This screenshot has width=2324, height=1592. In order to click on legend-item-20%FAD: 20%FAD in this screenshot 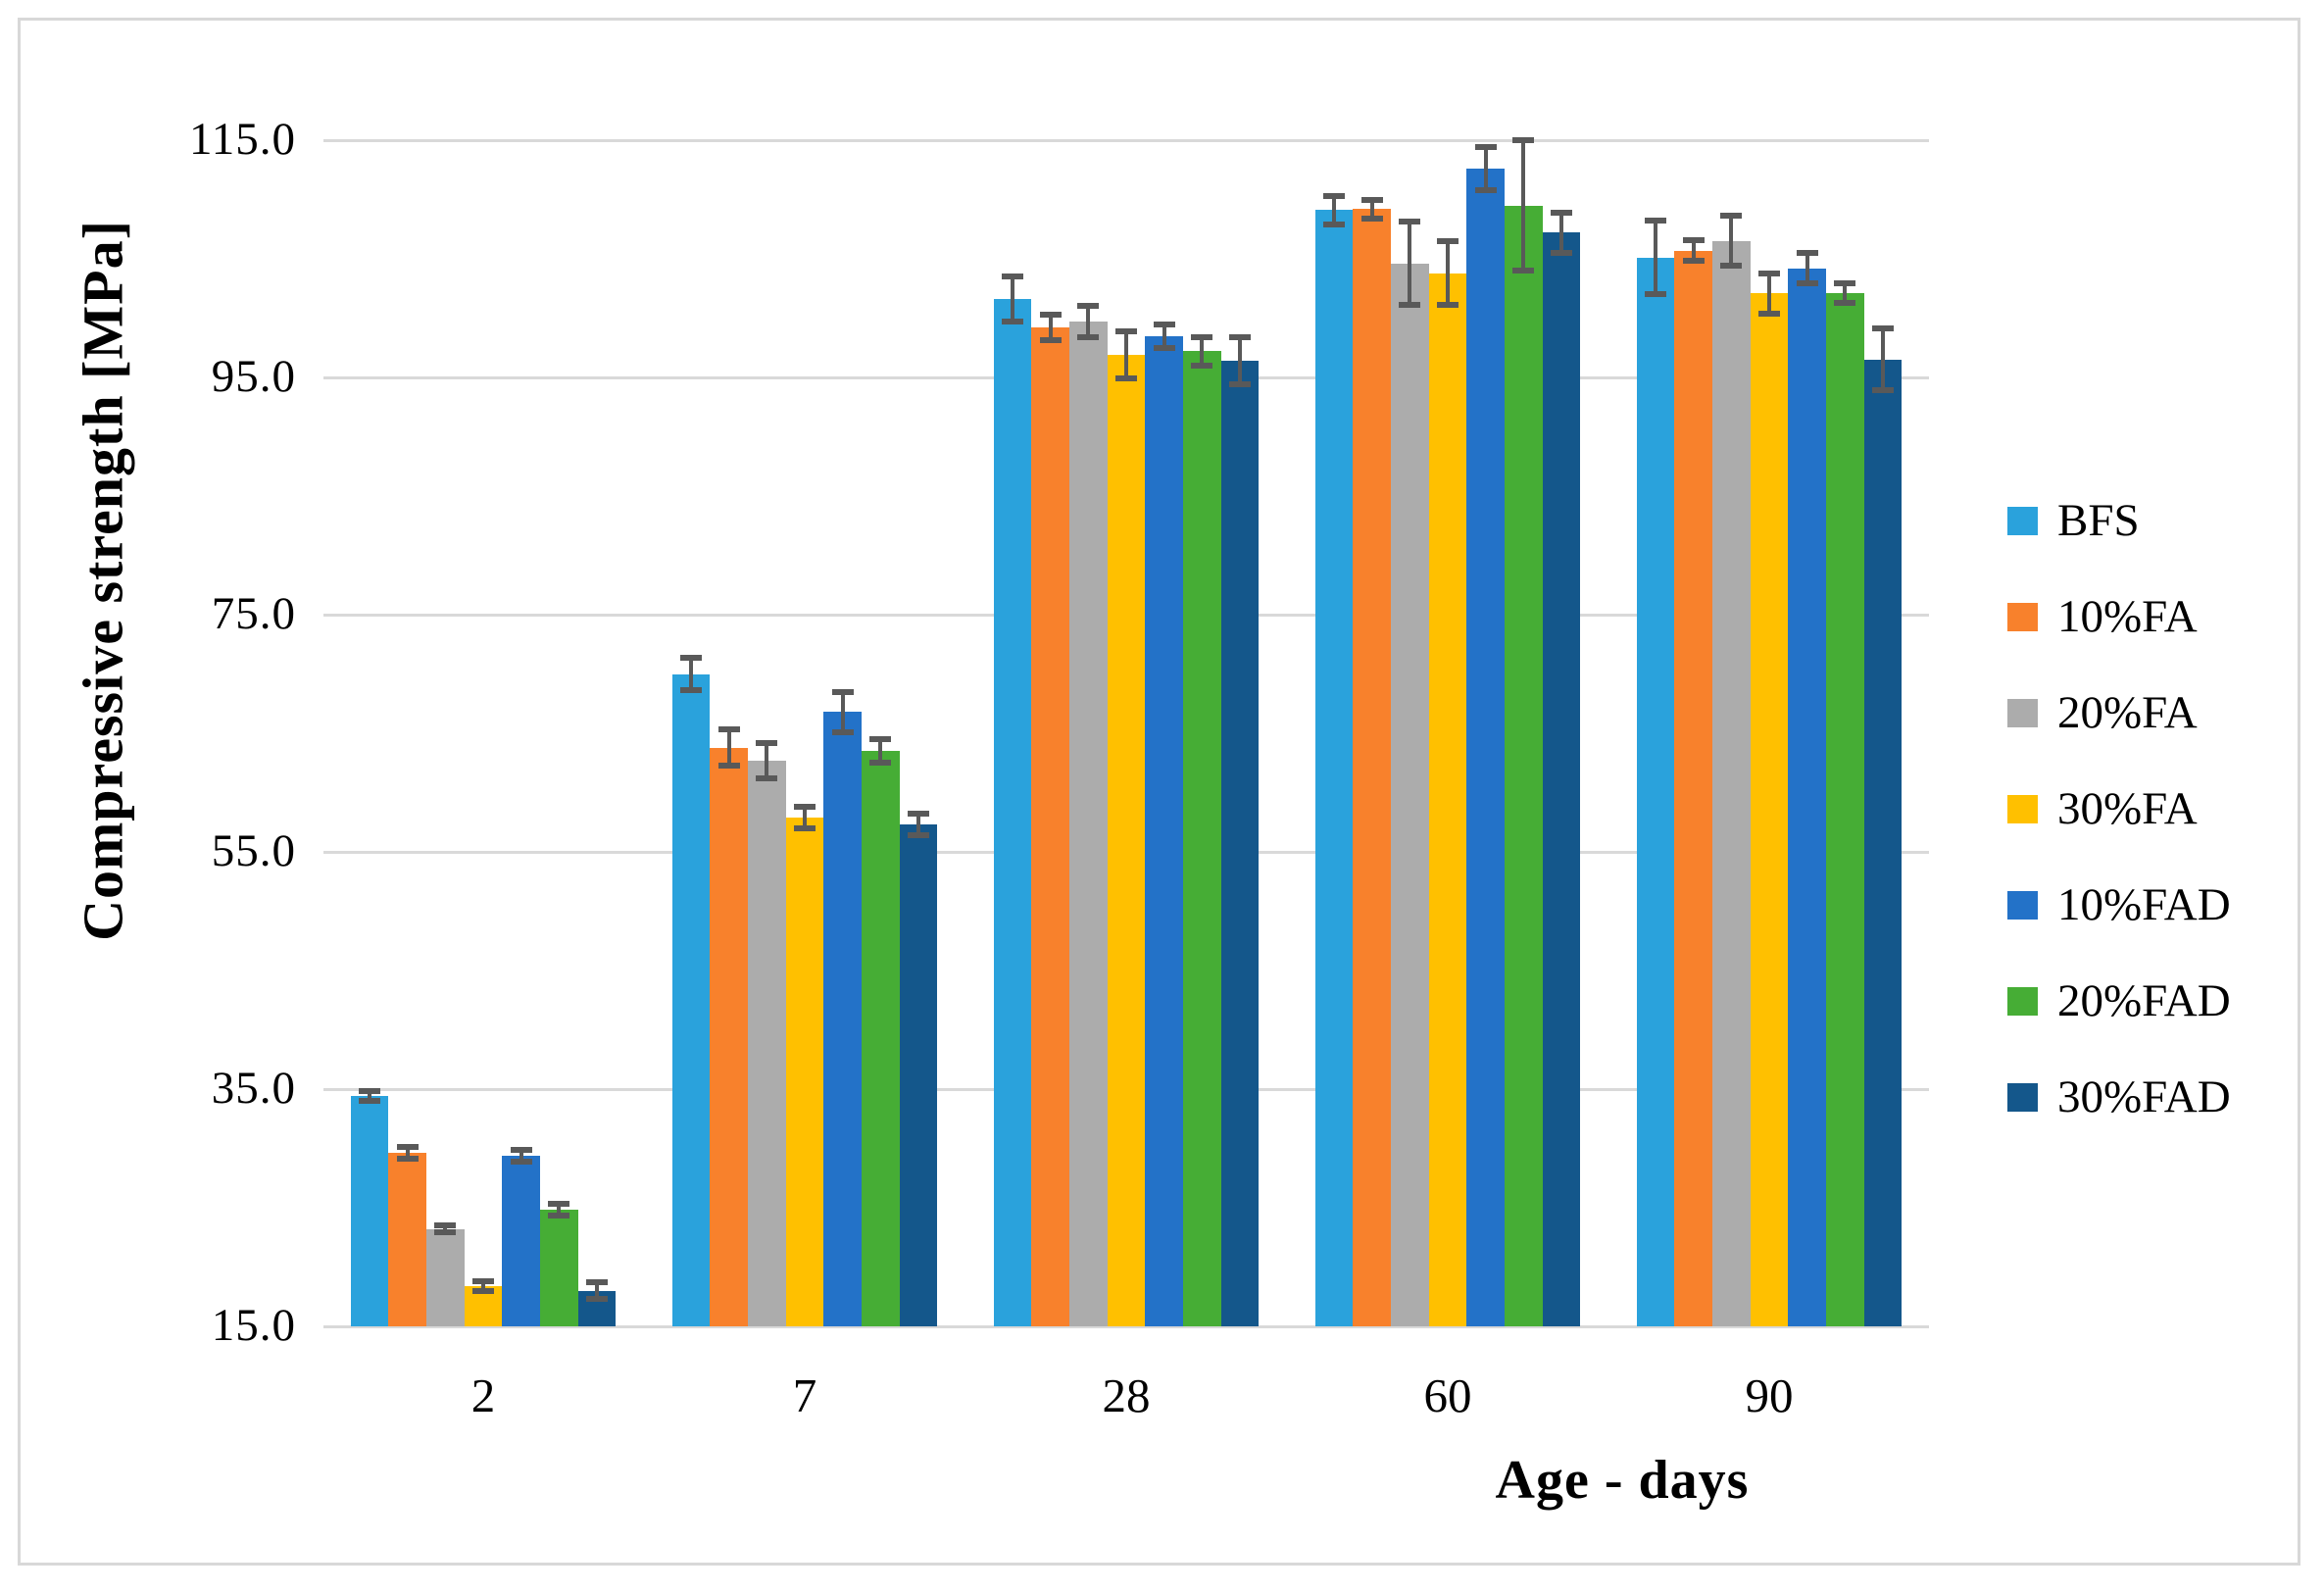, I will do `click(2119, 1001)`.